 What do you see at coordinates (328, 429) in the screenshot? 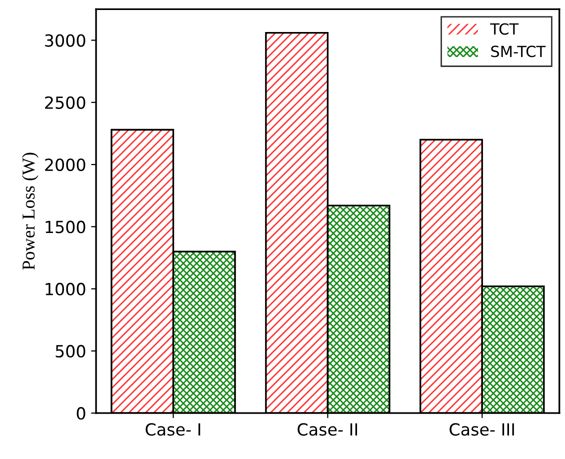
I see `x-tick-label: Case- II` at bounding box center [328, 429].